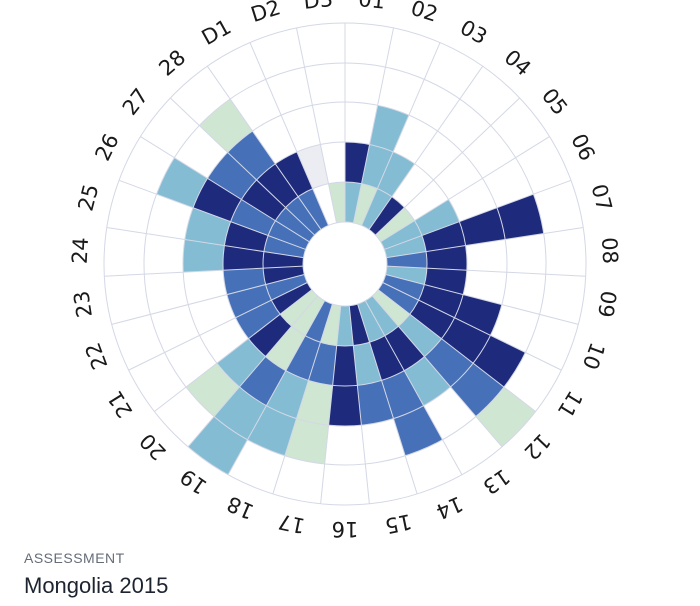  I want to click on category-label-20: 20, so click(153, 447).